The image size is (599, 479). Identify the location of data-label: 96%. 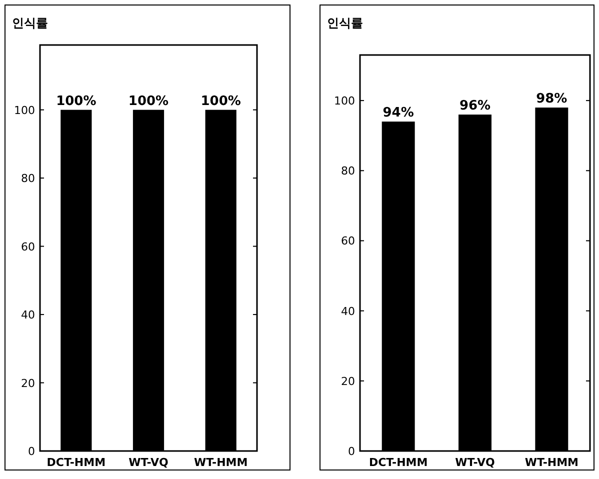
(475, 106).